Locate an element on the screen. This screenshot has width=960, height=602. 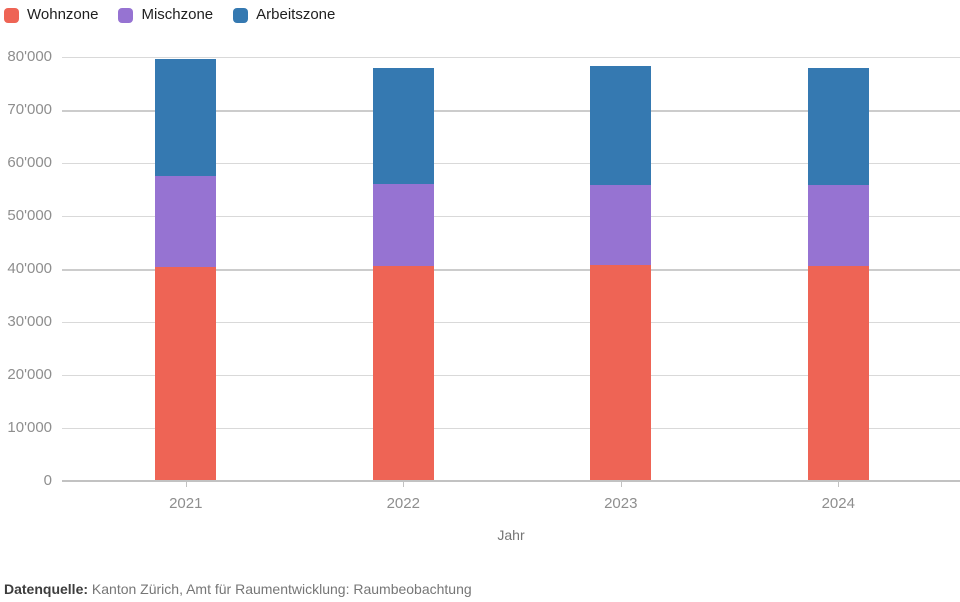
bar-segment-2022-wohnzone is located at coordinates (403, 373).